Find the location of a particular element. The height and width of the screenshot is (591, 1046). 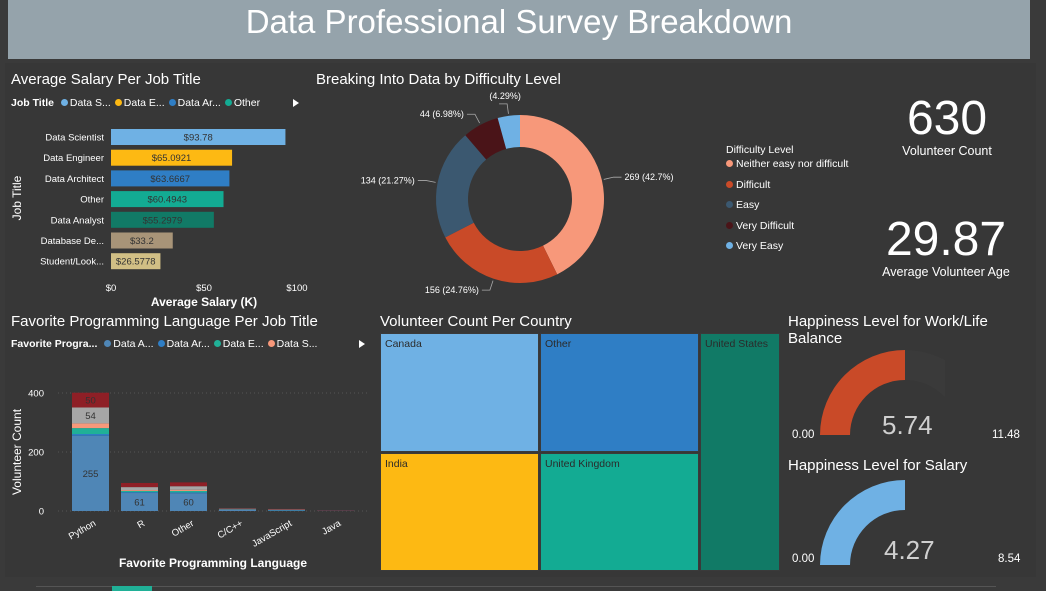

salary-value-label: $93.78 is located at coordinates (198, 138).